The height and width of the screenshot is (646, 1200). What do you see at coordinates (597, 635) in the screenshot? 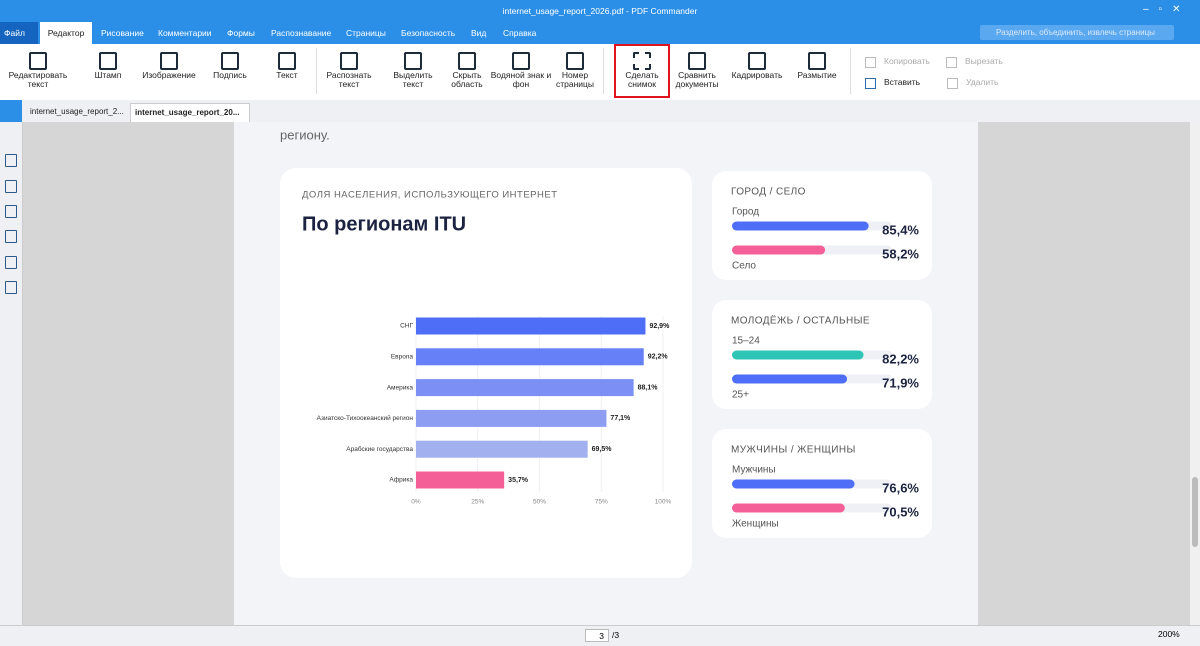
I see `page-input: 3` at bounding box center [597, 635].